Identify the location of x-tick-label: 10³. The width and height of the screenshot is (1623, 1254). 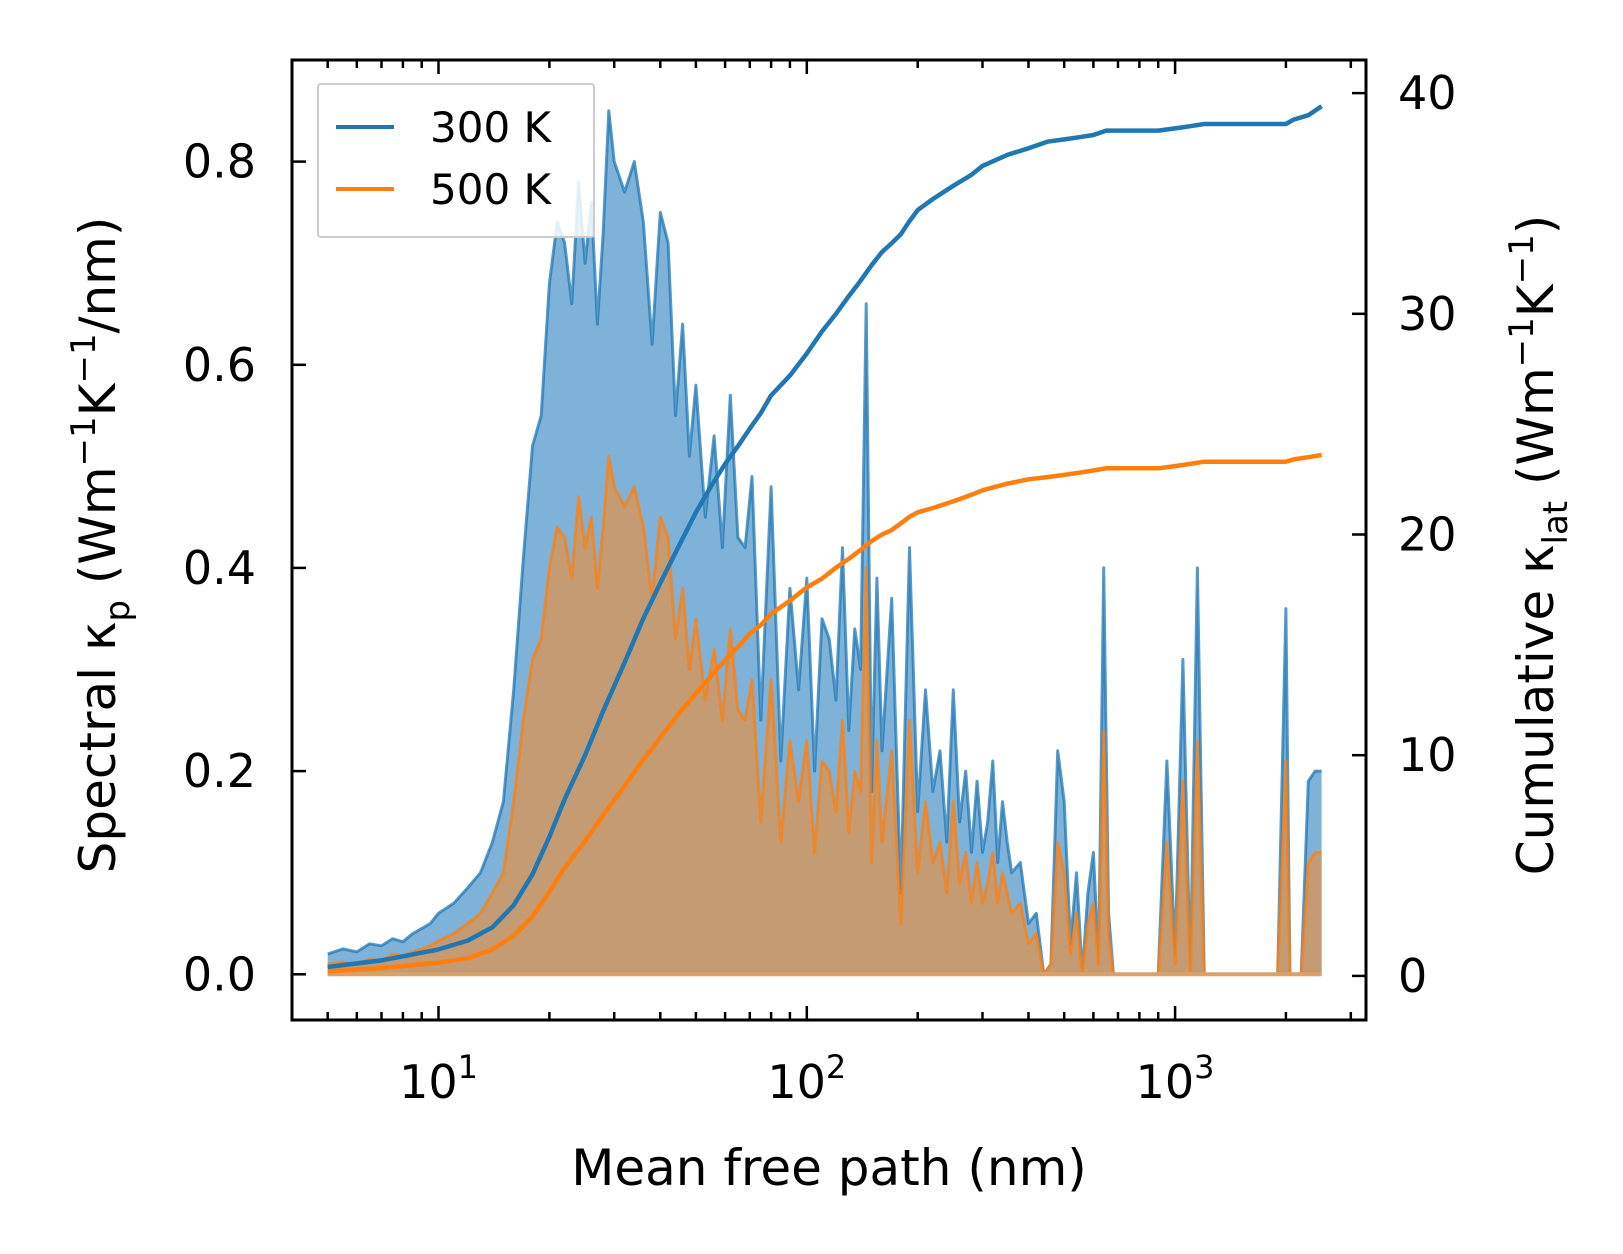
(1175, 1078).